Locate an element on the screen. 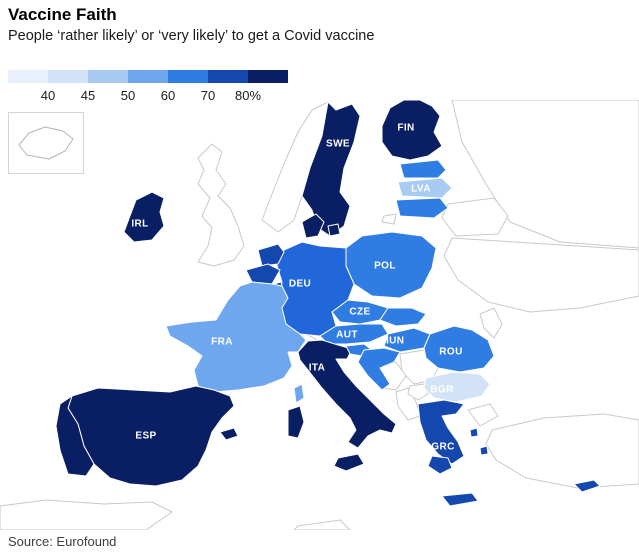 Image resolution: width=639 pixels, height=557 pixels. legend-tick-80: 80% is located at coordinates (248, 95).